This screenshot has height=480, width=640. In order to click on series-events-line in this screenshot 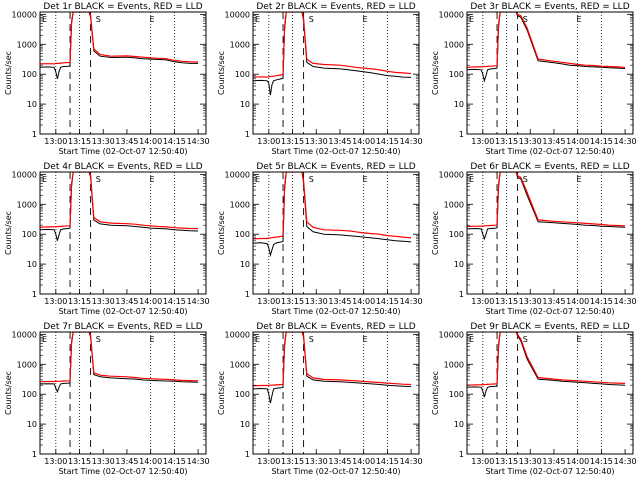, I will do `click(546, 47)`.